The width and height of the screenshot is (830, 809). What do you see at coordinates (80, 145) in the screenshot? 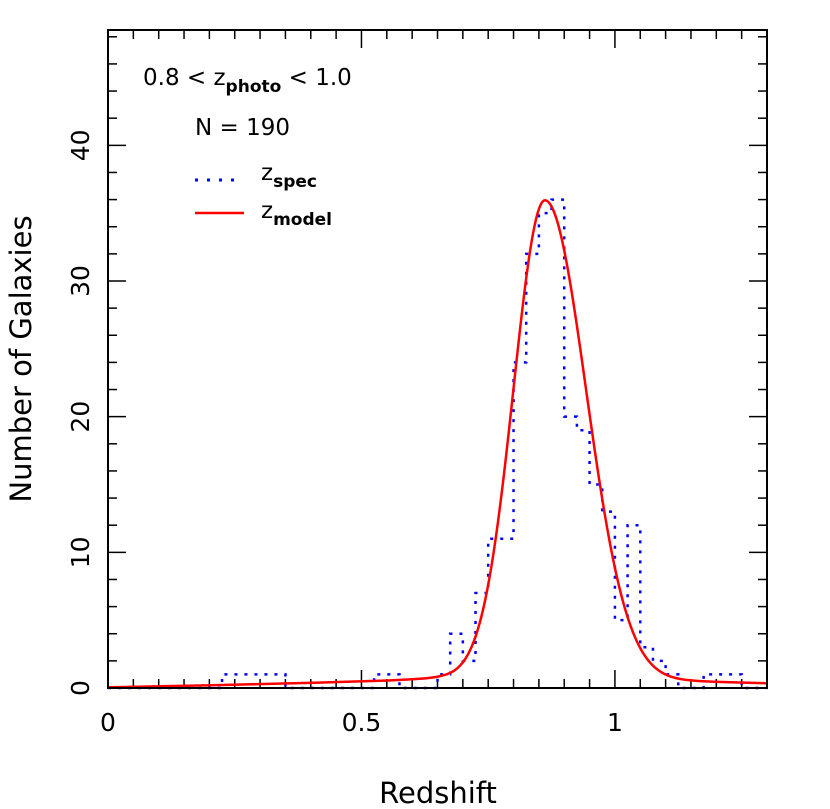
I see `y-tick-label: 40` at bounding box center [80, 145].